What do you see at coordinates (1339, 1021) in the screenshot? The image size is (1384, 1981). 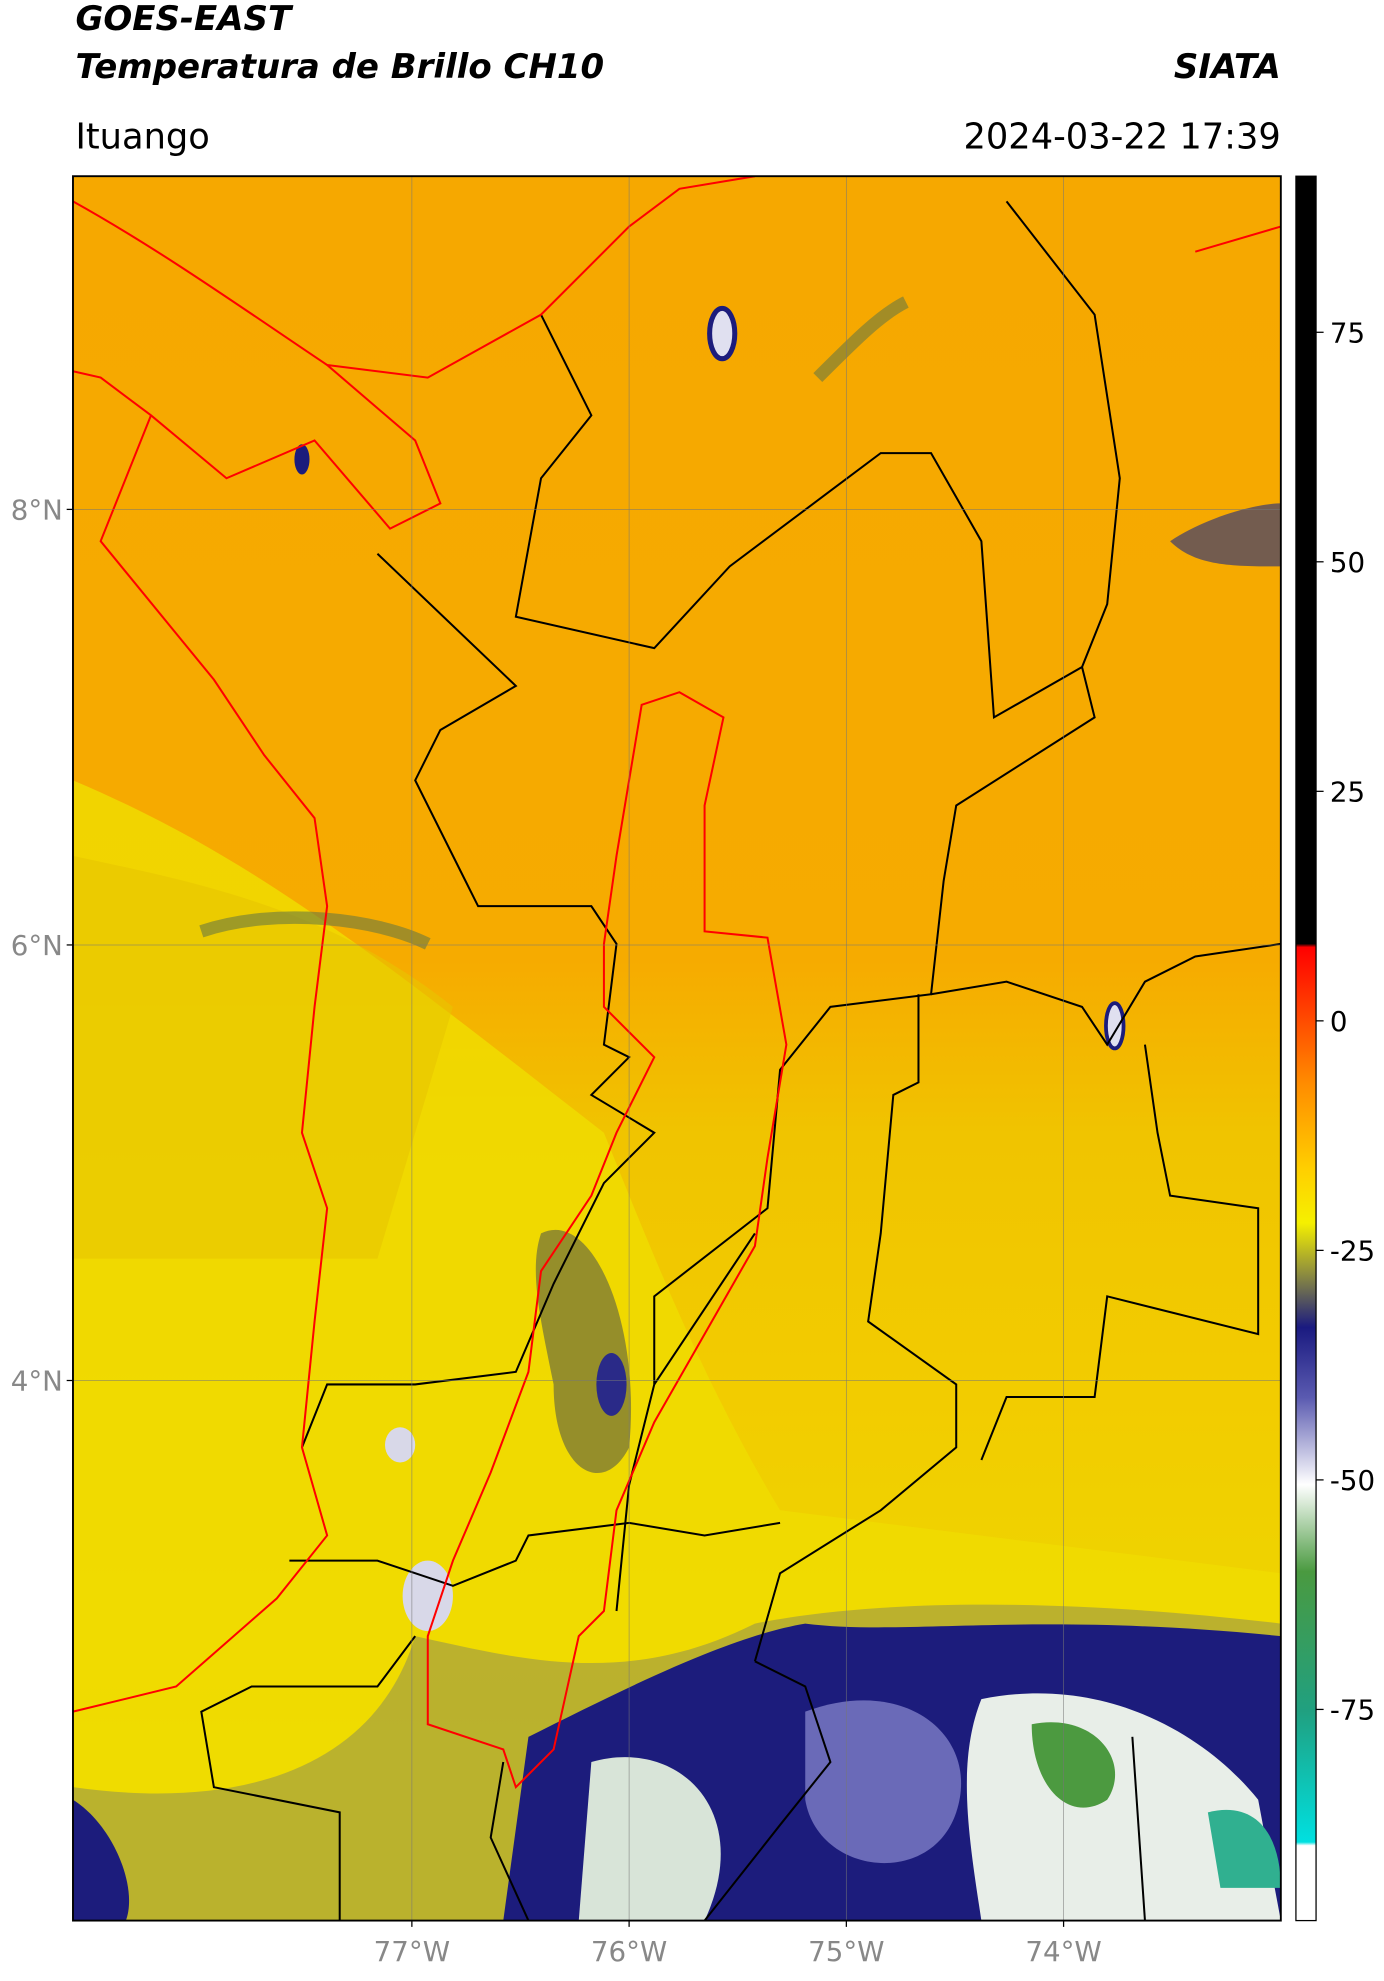 I see `colorbar-tick-label: 0` at bounding box center [1339, 1021].